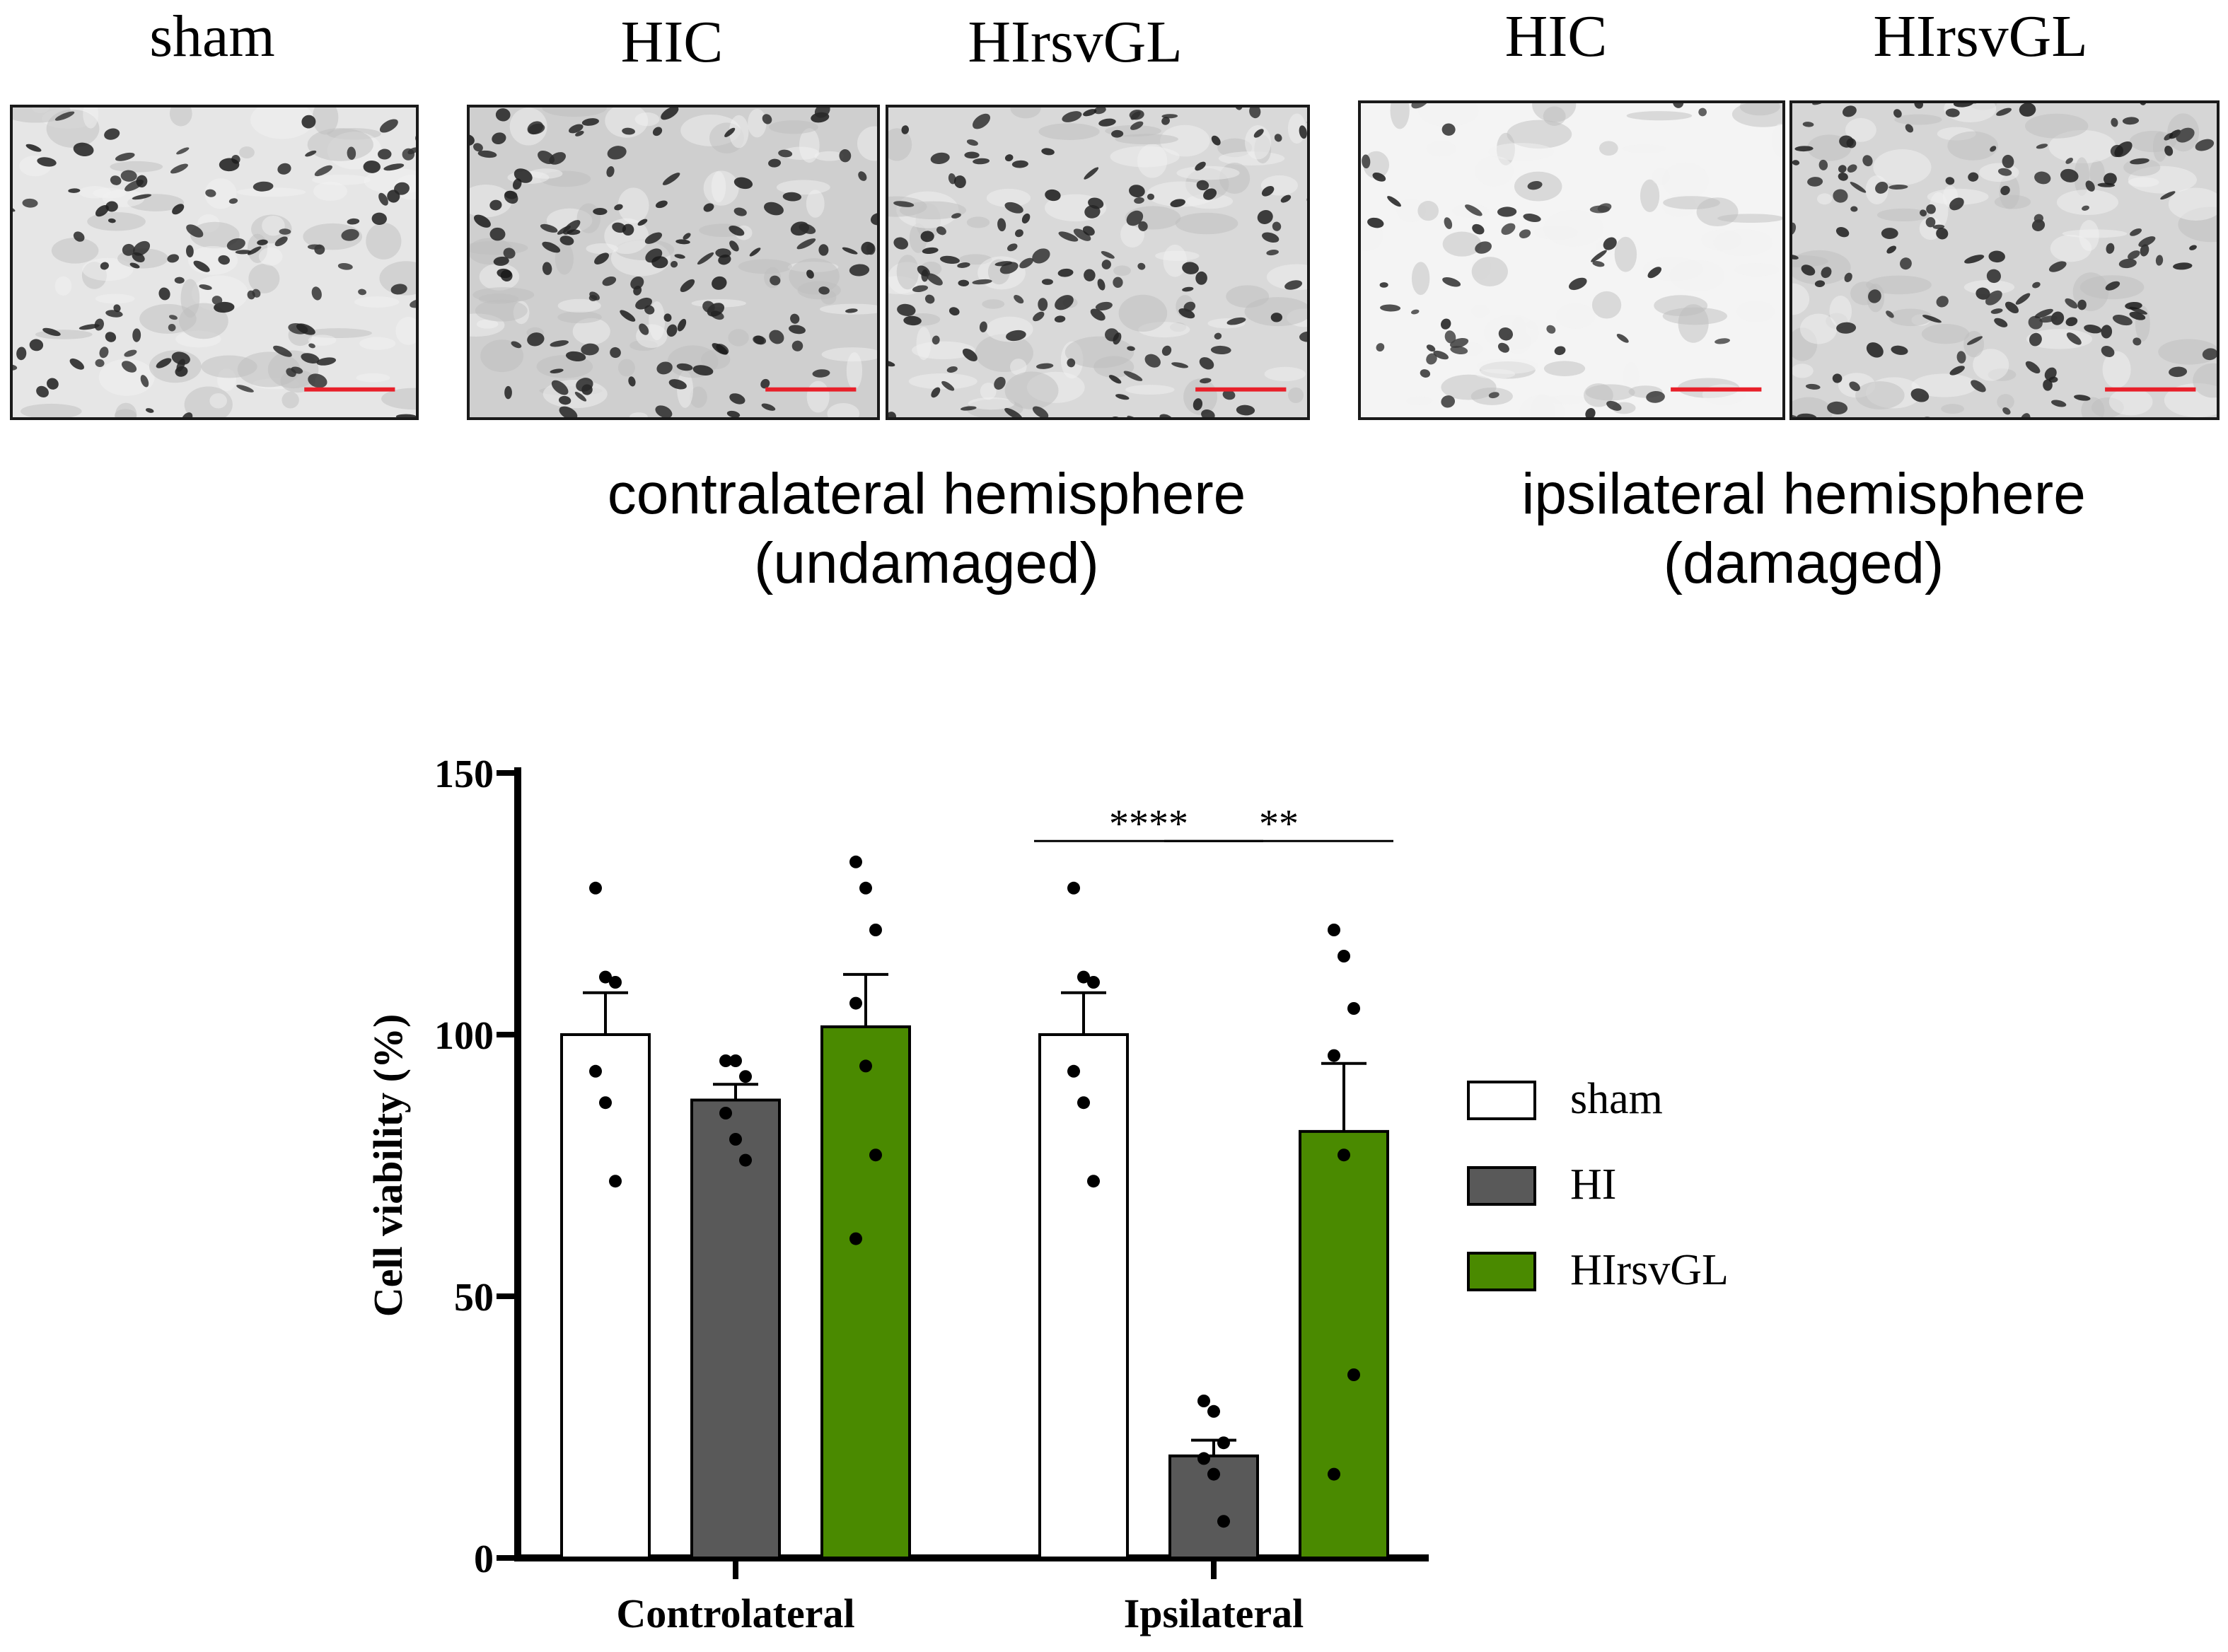  I want to click on data-point-sham-ipsilateral, so click(1073, 888).